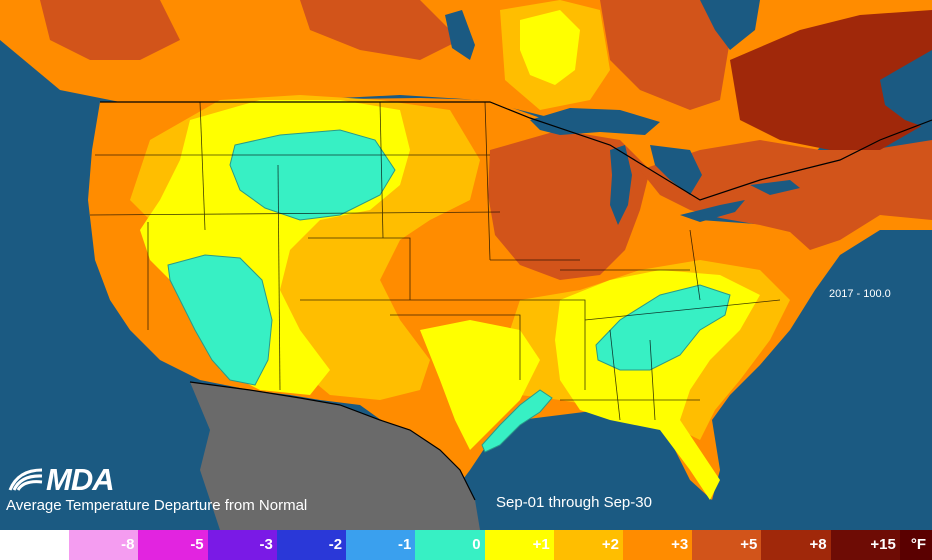 The image size is (932, 560). I want to click on legend-bin-label: -5, so click(197, 544).